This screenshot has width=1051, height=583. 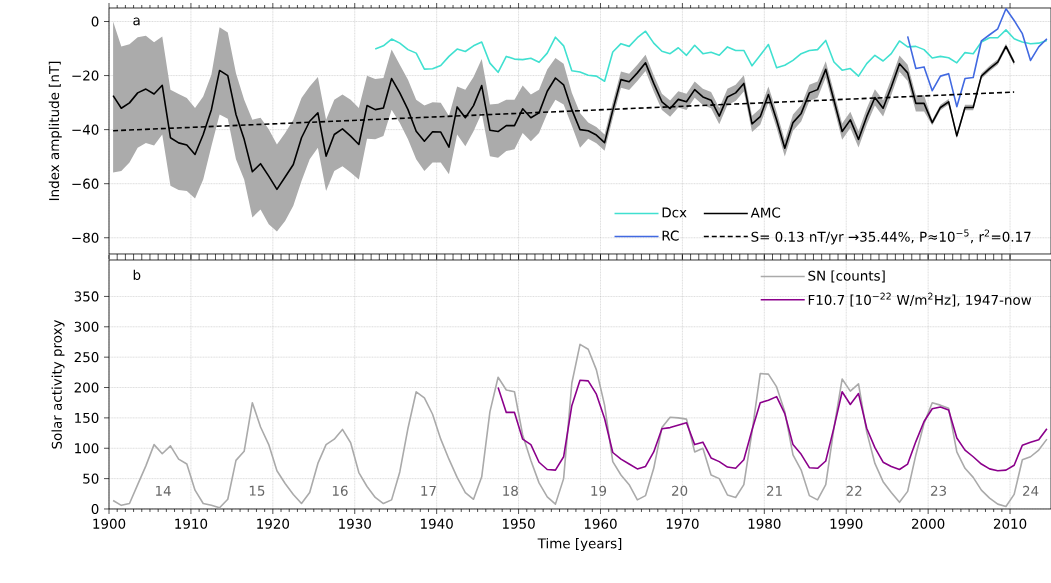 I want to click on annotation: 18, so click(x=510, y=490).